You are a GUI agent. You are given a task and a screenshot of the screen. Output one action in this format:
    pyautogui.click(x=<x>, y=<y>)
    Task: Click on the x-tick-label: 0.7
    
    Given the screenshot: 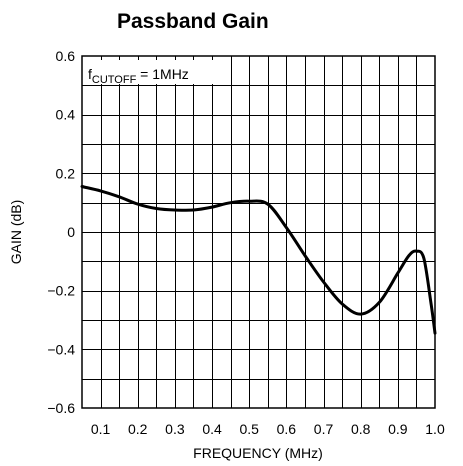 What is the action you would take?
    pyautogui.click(x=324, y=429)
    